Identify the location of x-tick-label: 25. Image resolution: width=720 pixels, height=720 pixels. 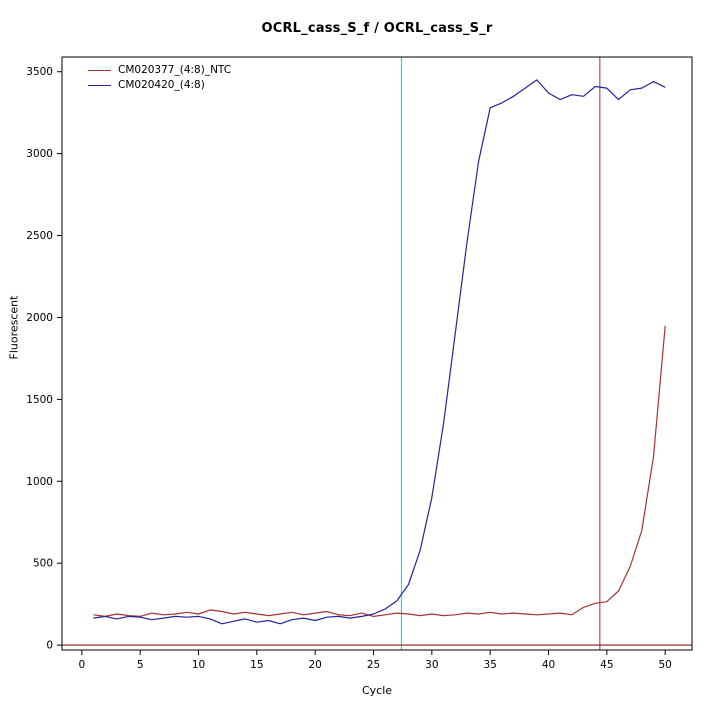
(373, 665).